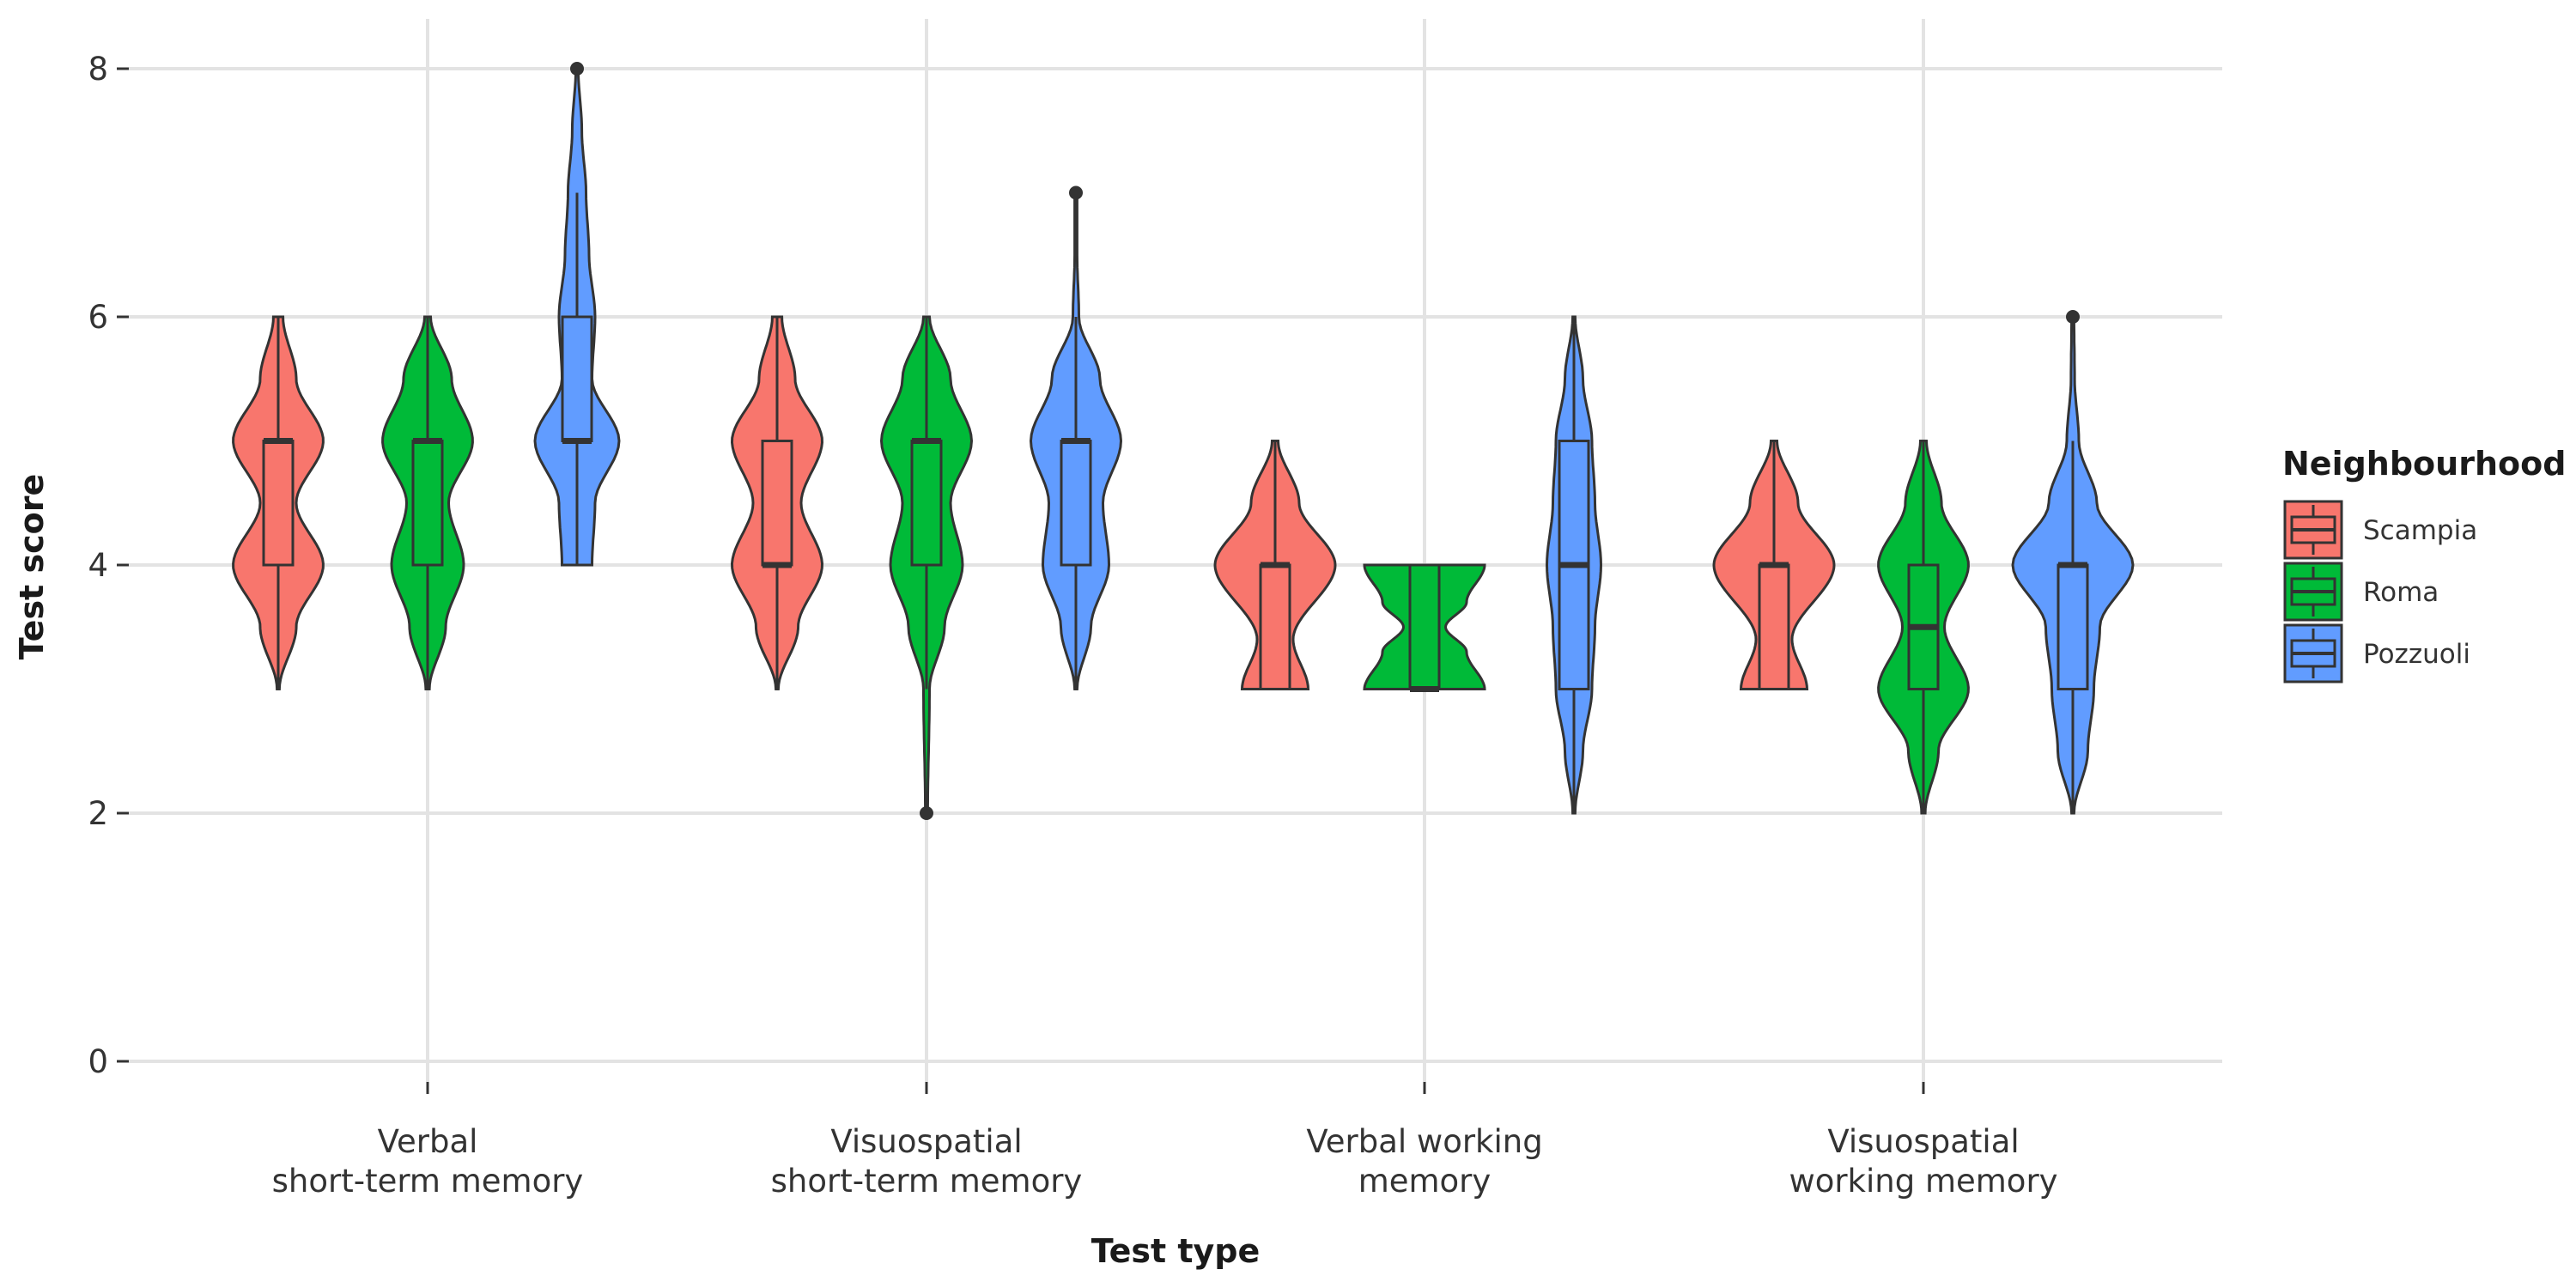  What do you see at coordinates (98, 565) in the screenshot?
I see `y-tick-label: 4` at bounding box center [98, 565].